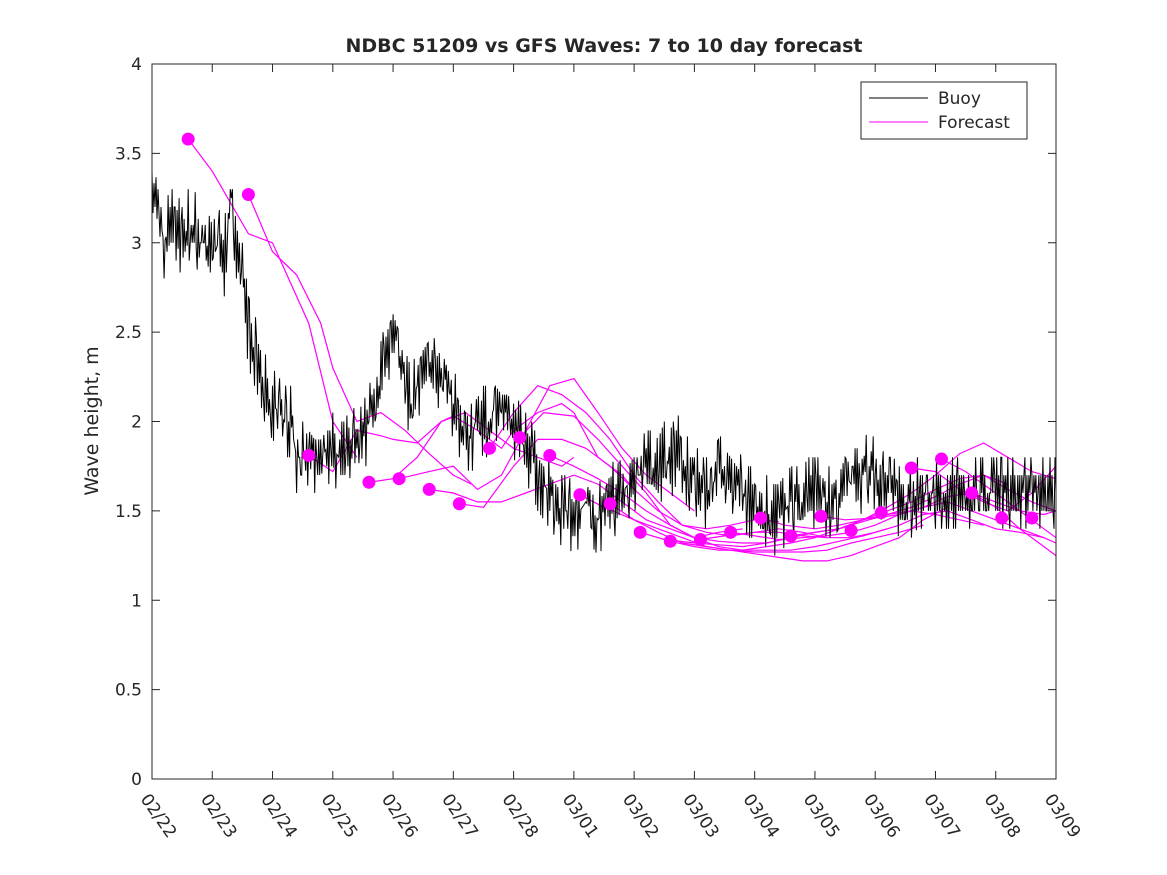 The width and height of the screenshot is (1167, 875). I want to click on y-tick-label: 2.5, so click(128, 333).